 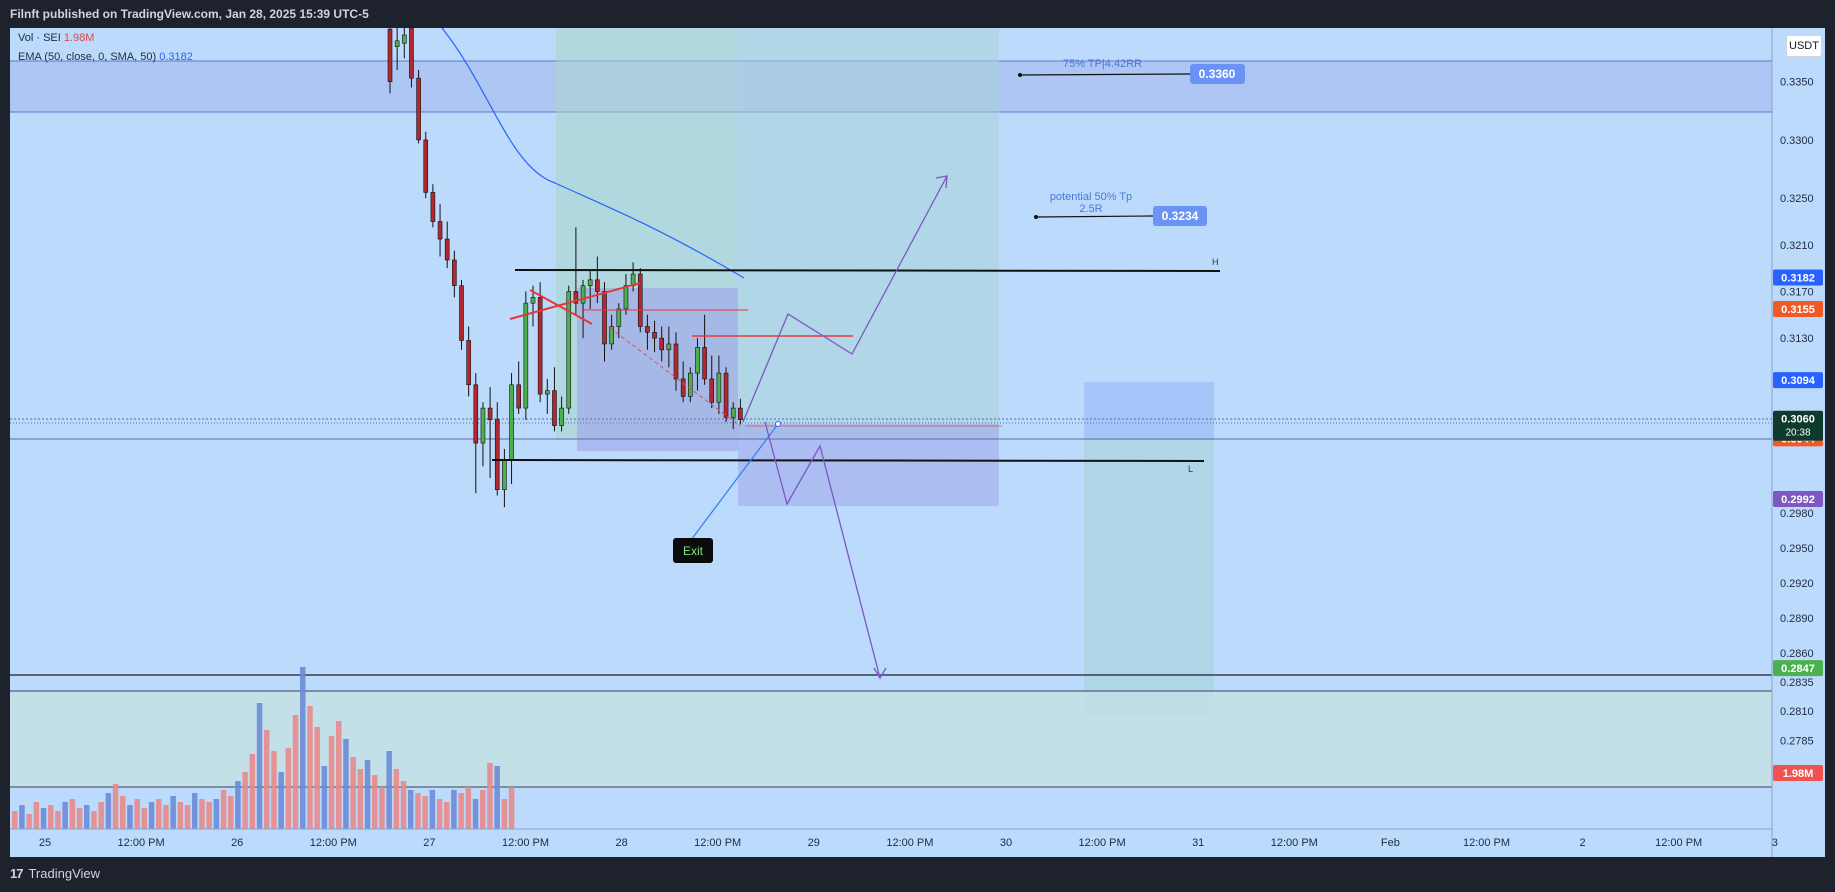 What do you see at coordinates (778, 424) in the screenshot?
I see `exit-point-icon` at bounding box center [778, 424].